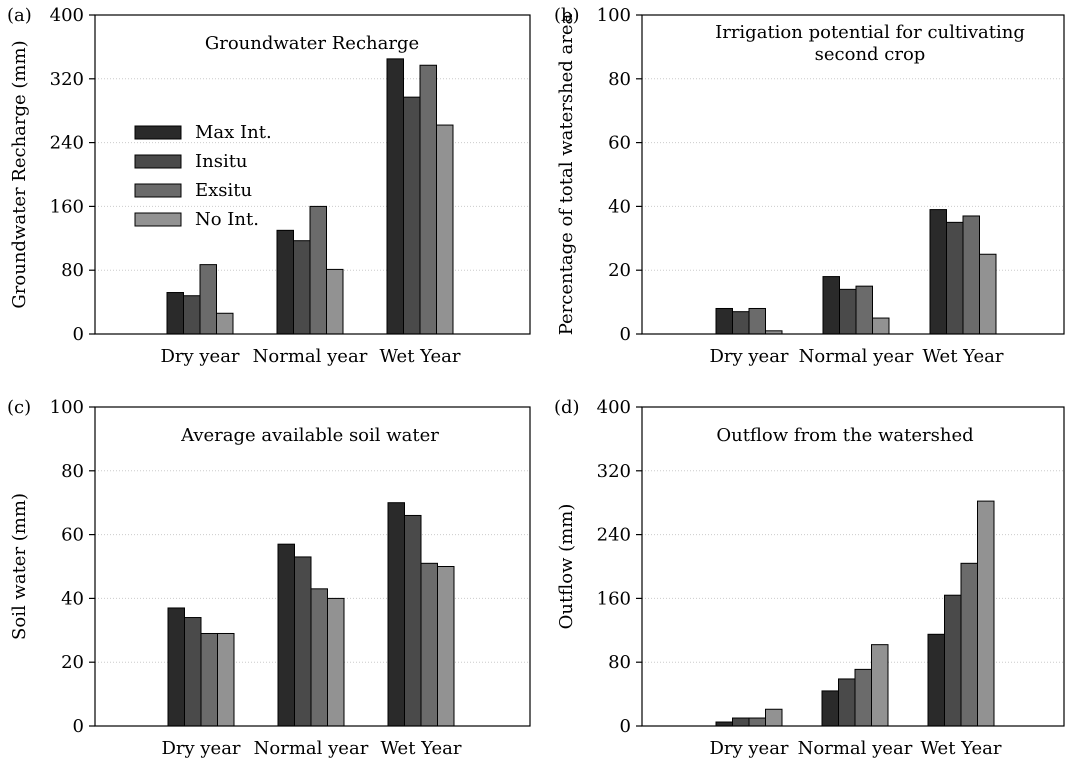 This screenshot has width=1070, height=763. What do you see at coordinates (221, 161) in the screenshot?
I see `legend-label: Insitu` at bounding box center [221, 161].